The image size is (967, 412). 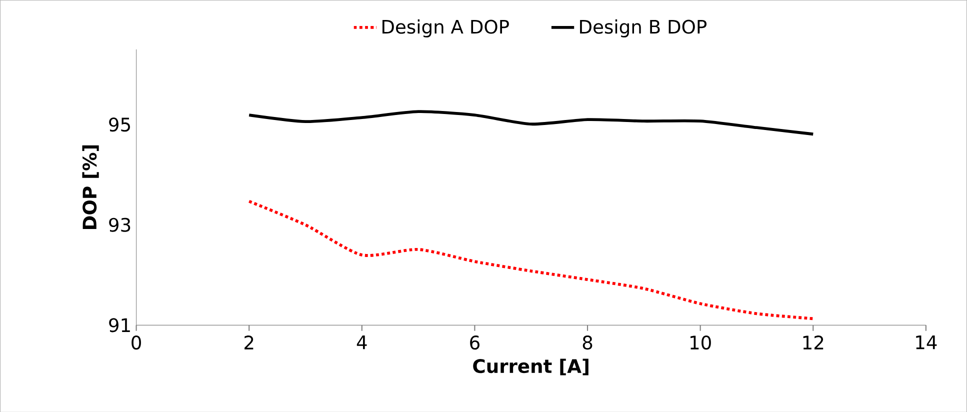 I want to click on x-tick-label: 2, so click(x=249, y=342).